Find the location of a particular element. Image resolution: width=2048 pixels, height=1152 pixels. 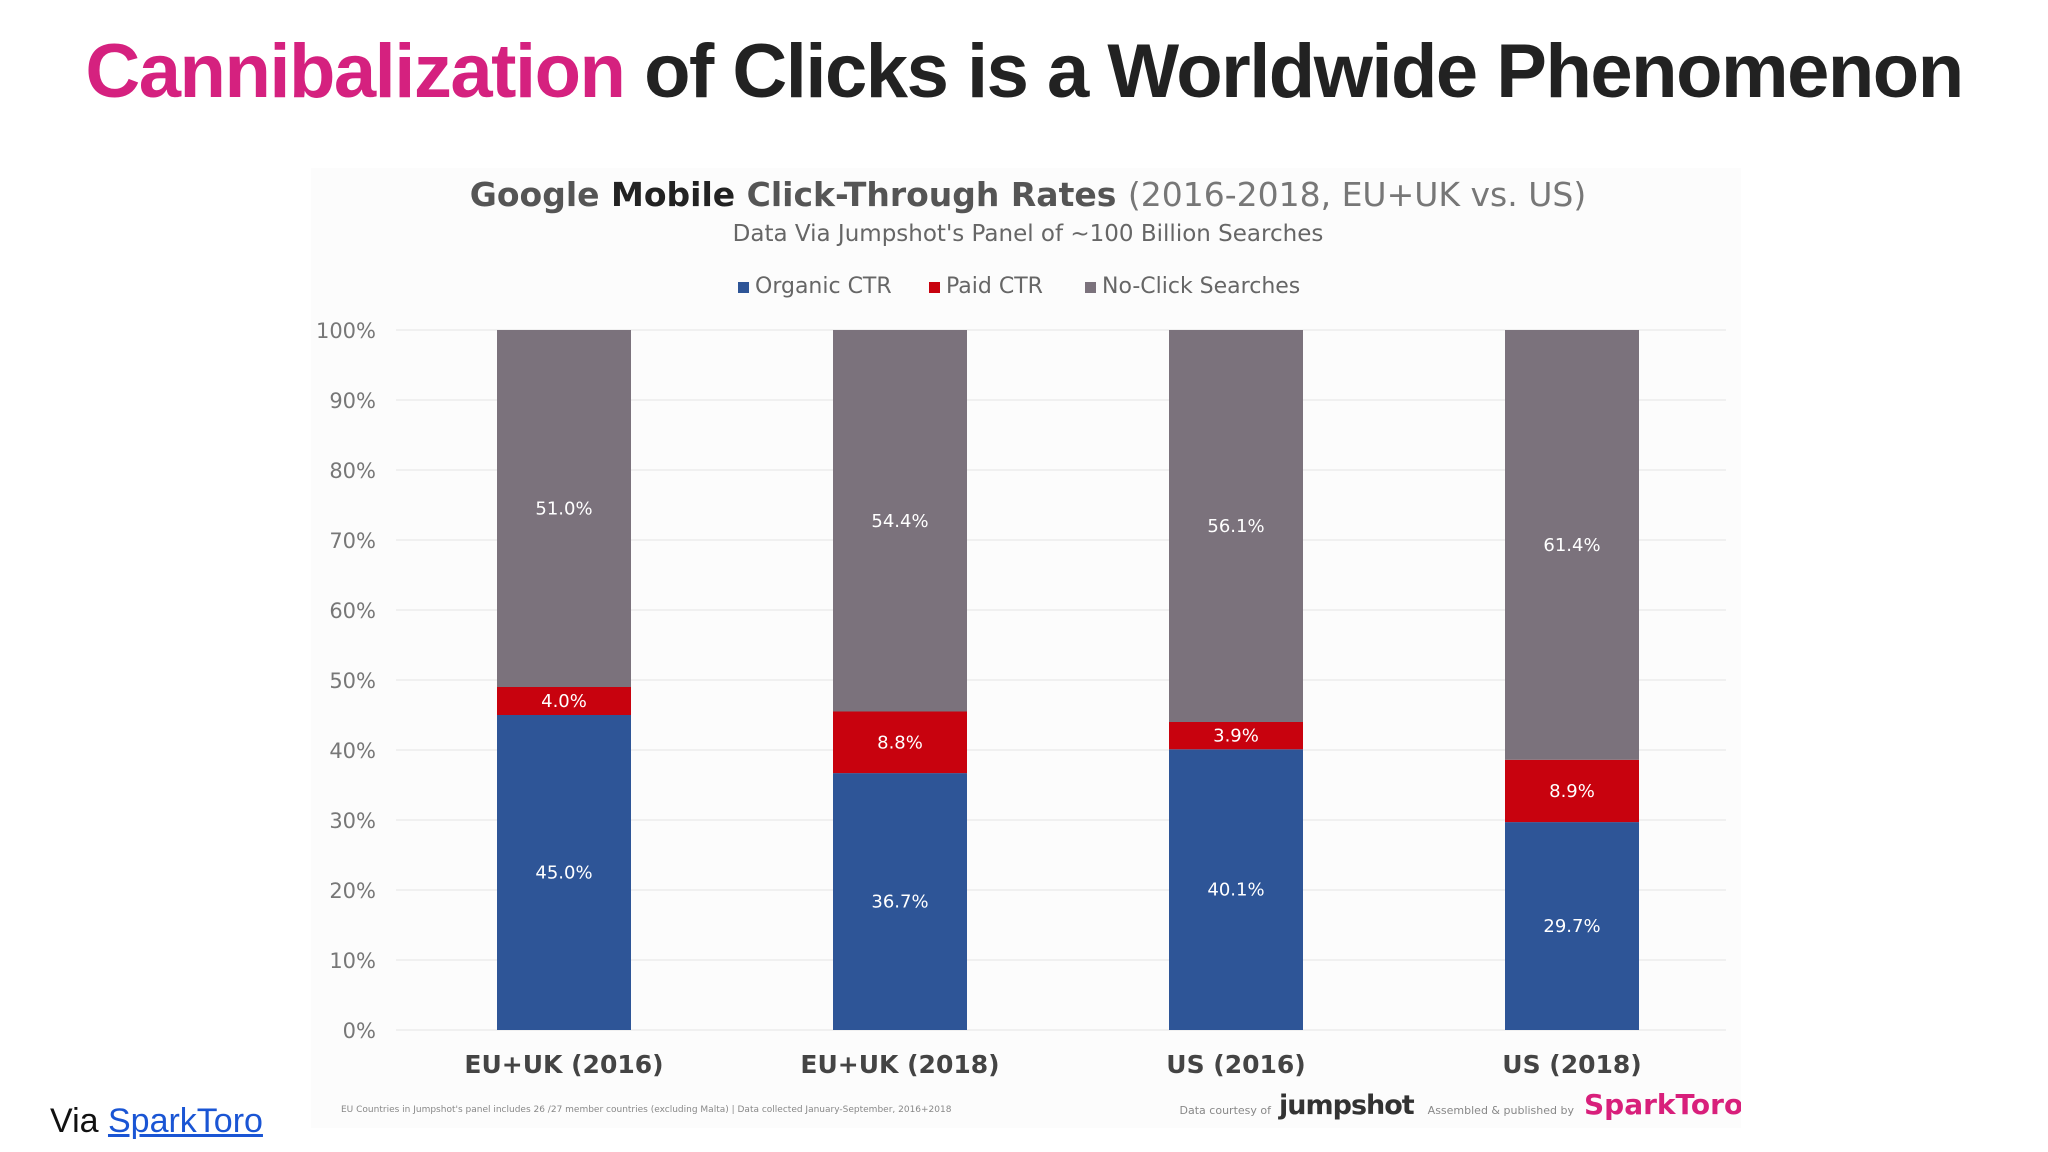

y-tick-label-1: 10% is located at coordinates (352, 961).